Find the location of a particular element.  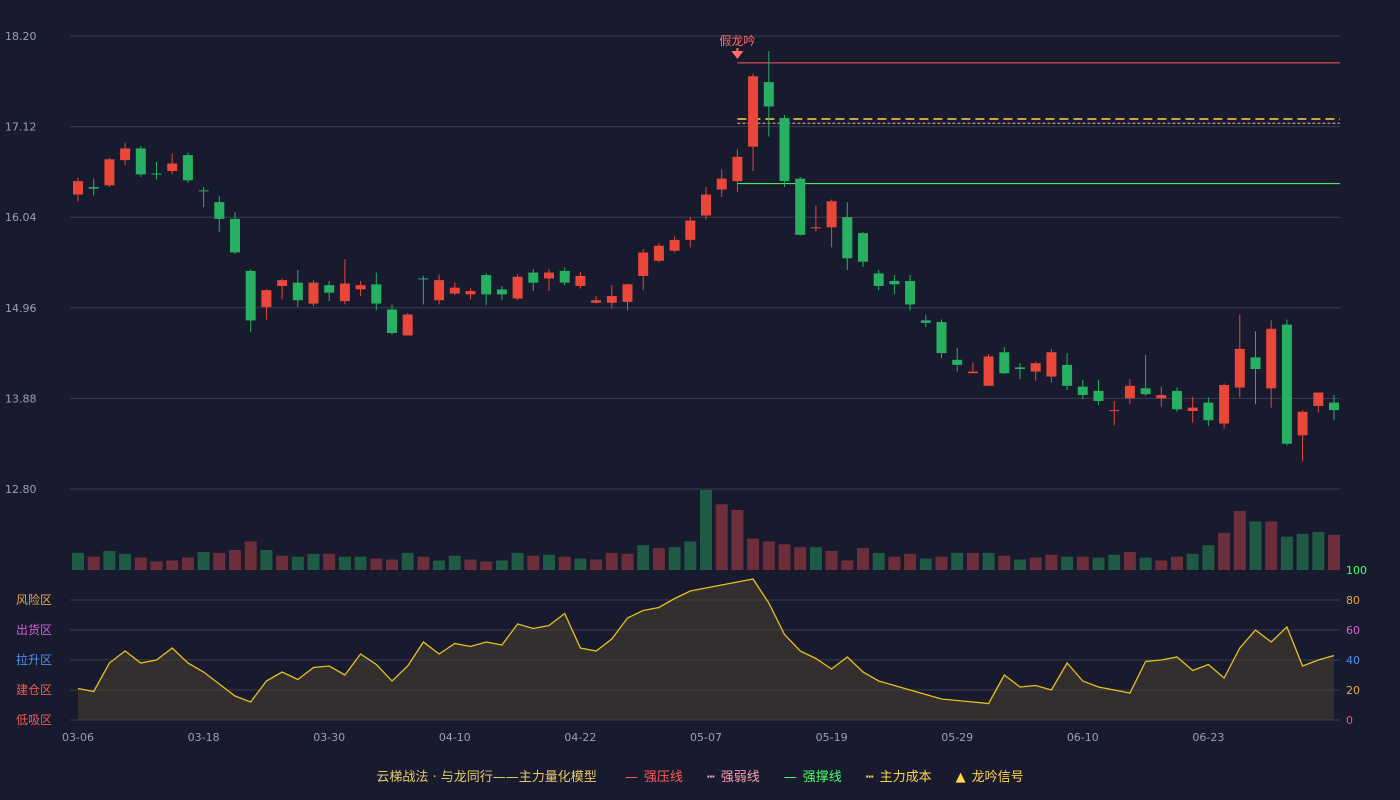

legend-label: 强撑线 is located at coordinates (822, 777).